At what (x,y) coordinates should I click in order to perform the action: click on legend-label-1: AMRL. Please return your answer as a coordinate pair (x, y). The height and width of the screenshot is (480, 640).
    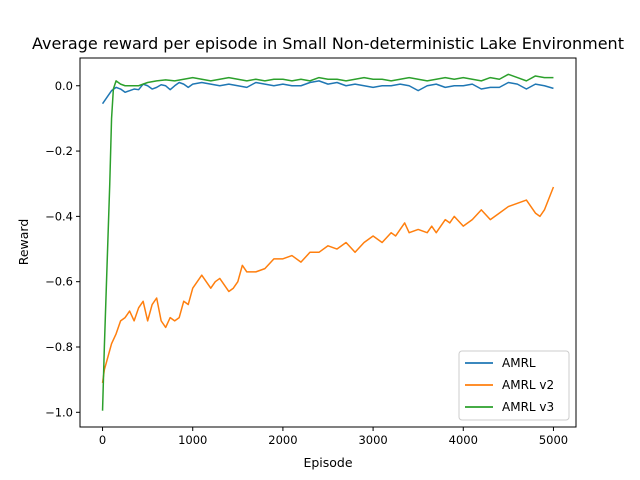
    Looking at the image, I should click on (519, 363).